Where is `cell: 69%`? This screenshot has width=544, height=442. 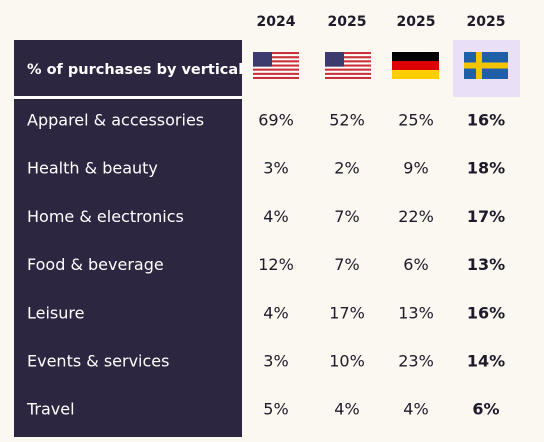 cell: 69% is located at coordinates (276, 120).